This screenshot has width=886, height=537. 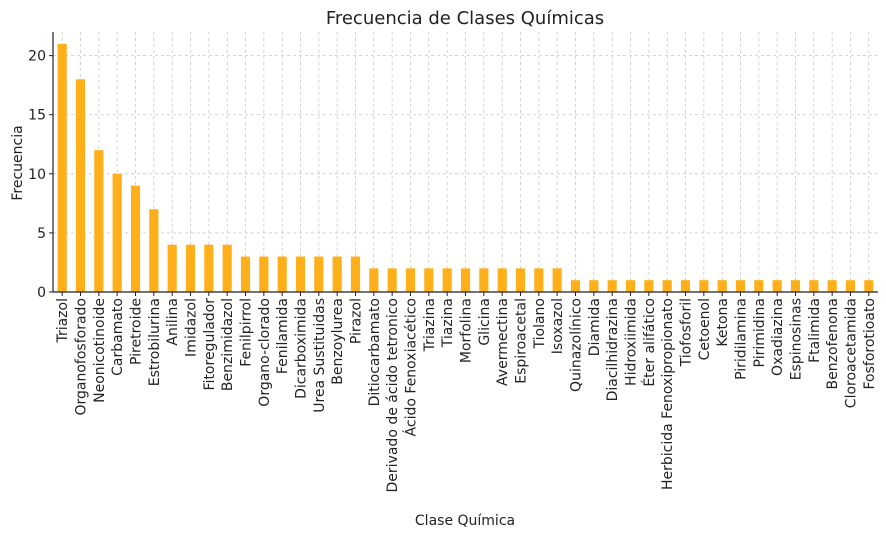 What do you see at coordinates (63, 321) in the screenshot?
I see `x-tick-label: Triazol` at bounding box center [63, 321].